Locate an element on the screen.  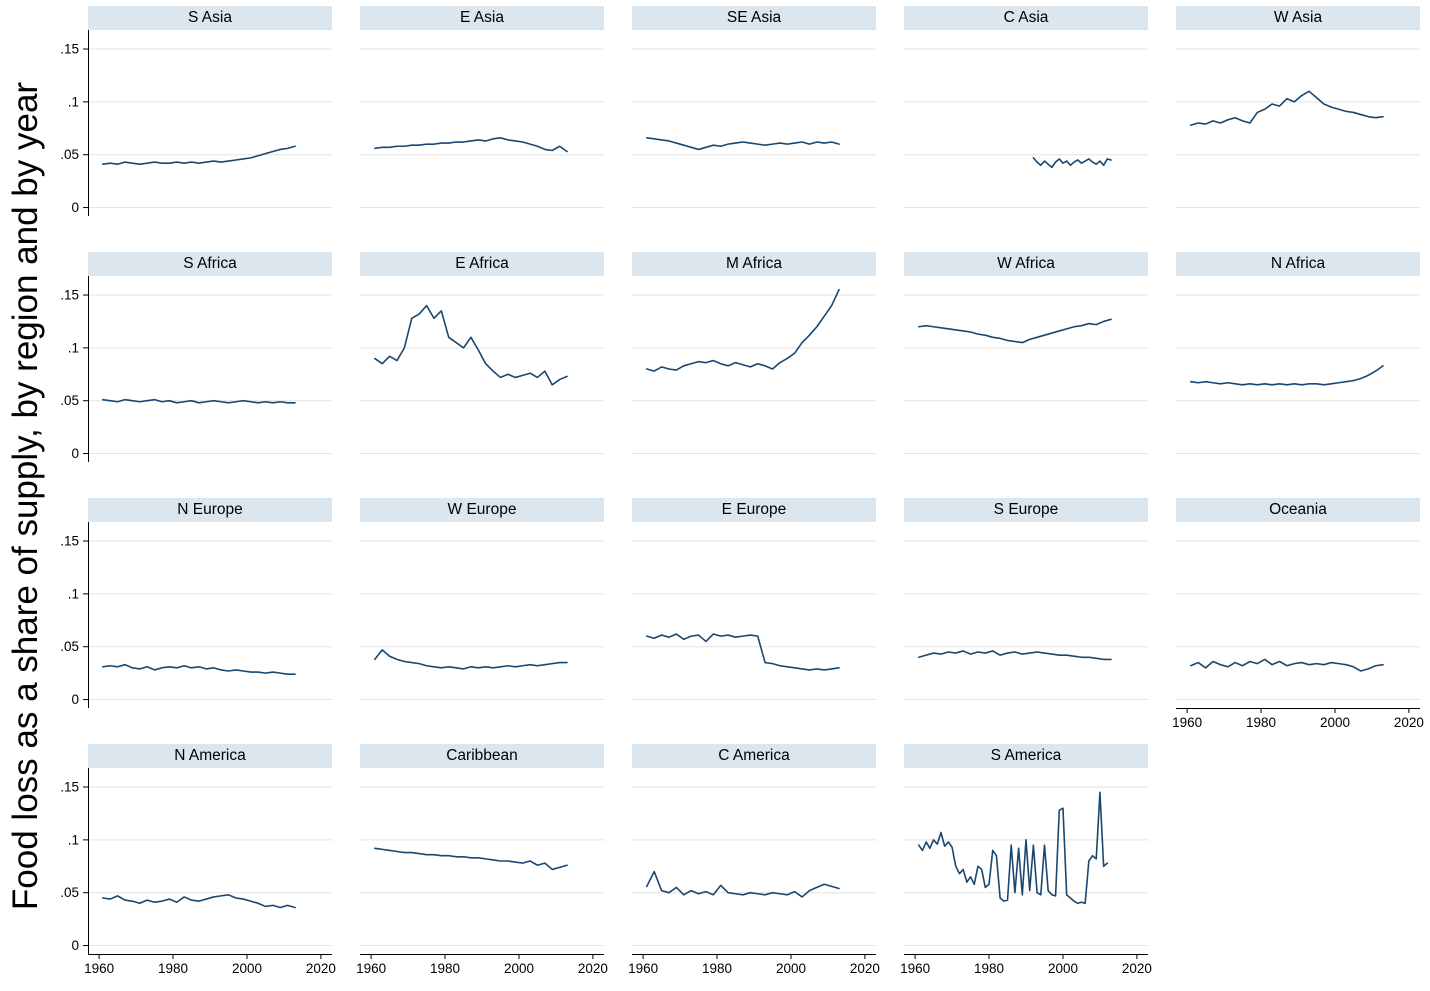
panel-header: N Africa is located at coordinates (1298, 264).